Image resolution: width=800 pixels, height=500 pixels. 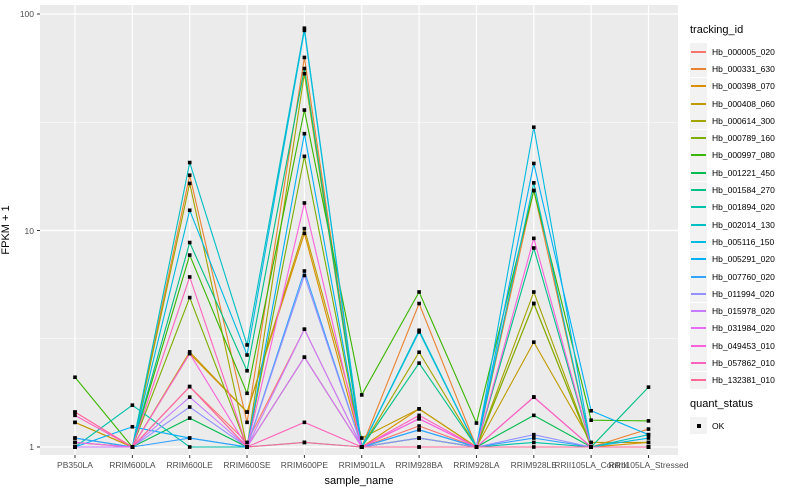 I want to click on legend-item: Hb_001221_450, so click(x=745, y=173).